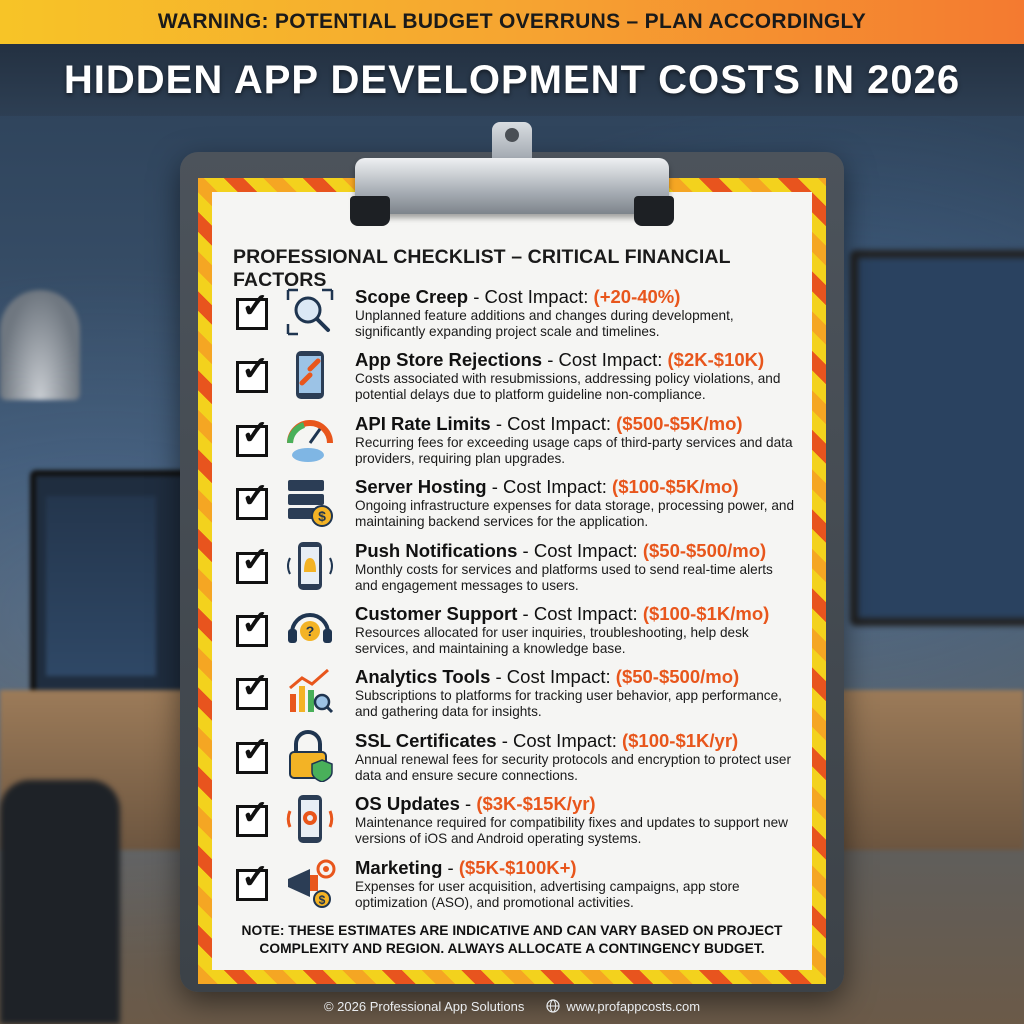 The image size is (1024, 1024). I want to click on item-cost: ($100-$5K/mo), so click(675, 487).